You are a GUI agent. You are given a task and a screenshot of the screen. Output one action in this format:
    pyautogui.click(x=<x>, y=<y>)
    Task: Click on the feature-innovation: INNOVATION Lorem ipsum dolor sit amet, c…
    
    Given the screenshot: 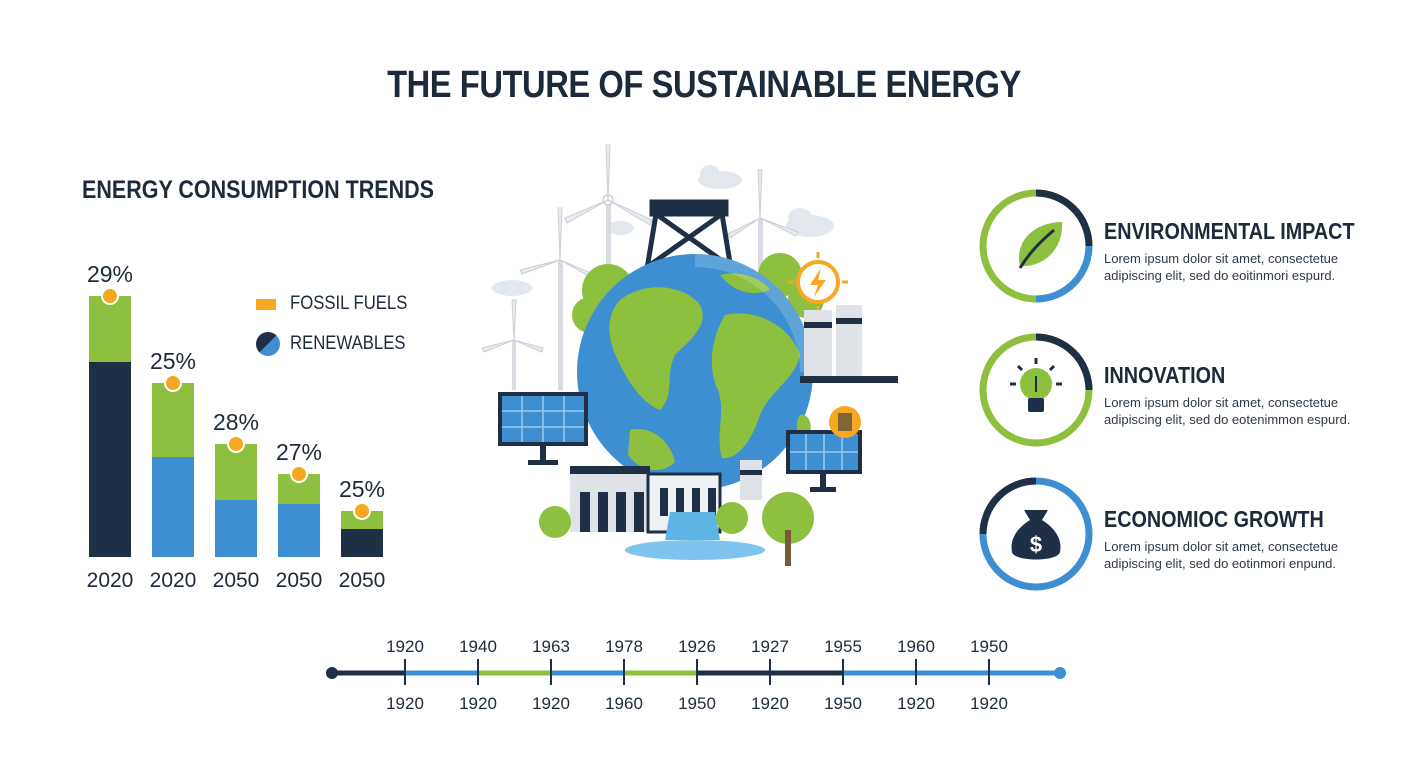 What is the action you would take?
    pyautogui.click(x=1183, y=390)
    